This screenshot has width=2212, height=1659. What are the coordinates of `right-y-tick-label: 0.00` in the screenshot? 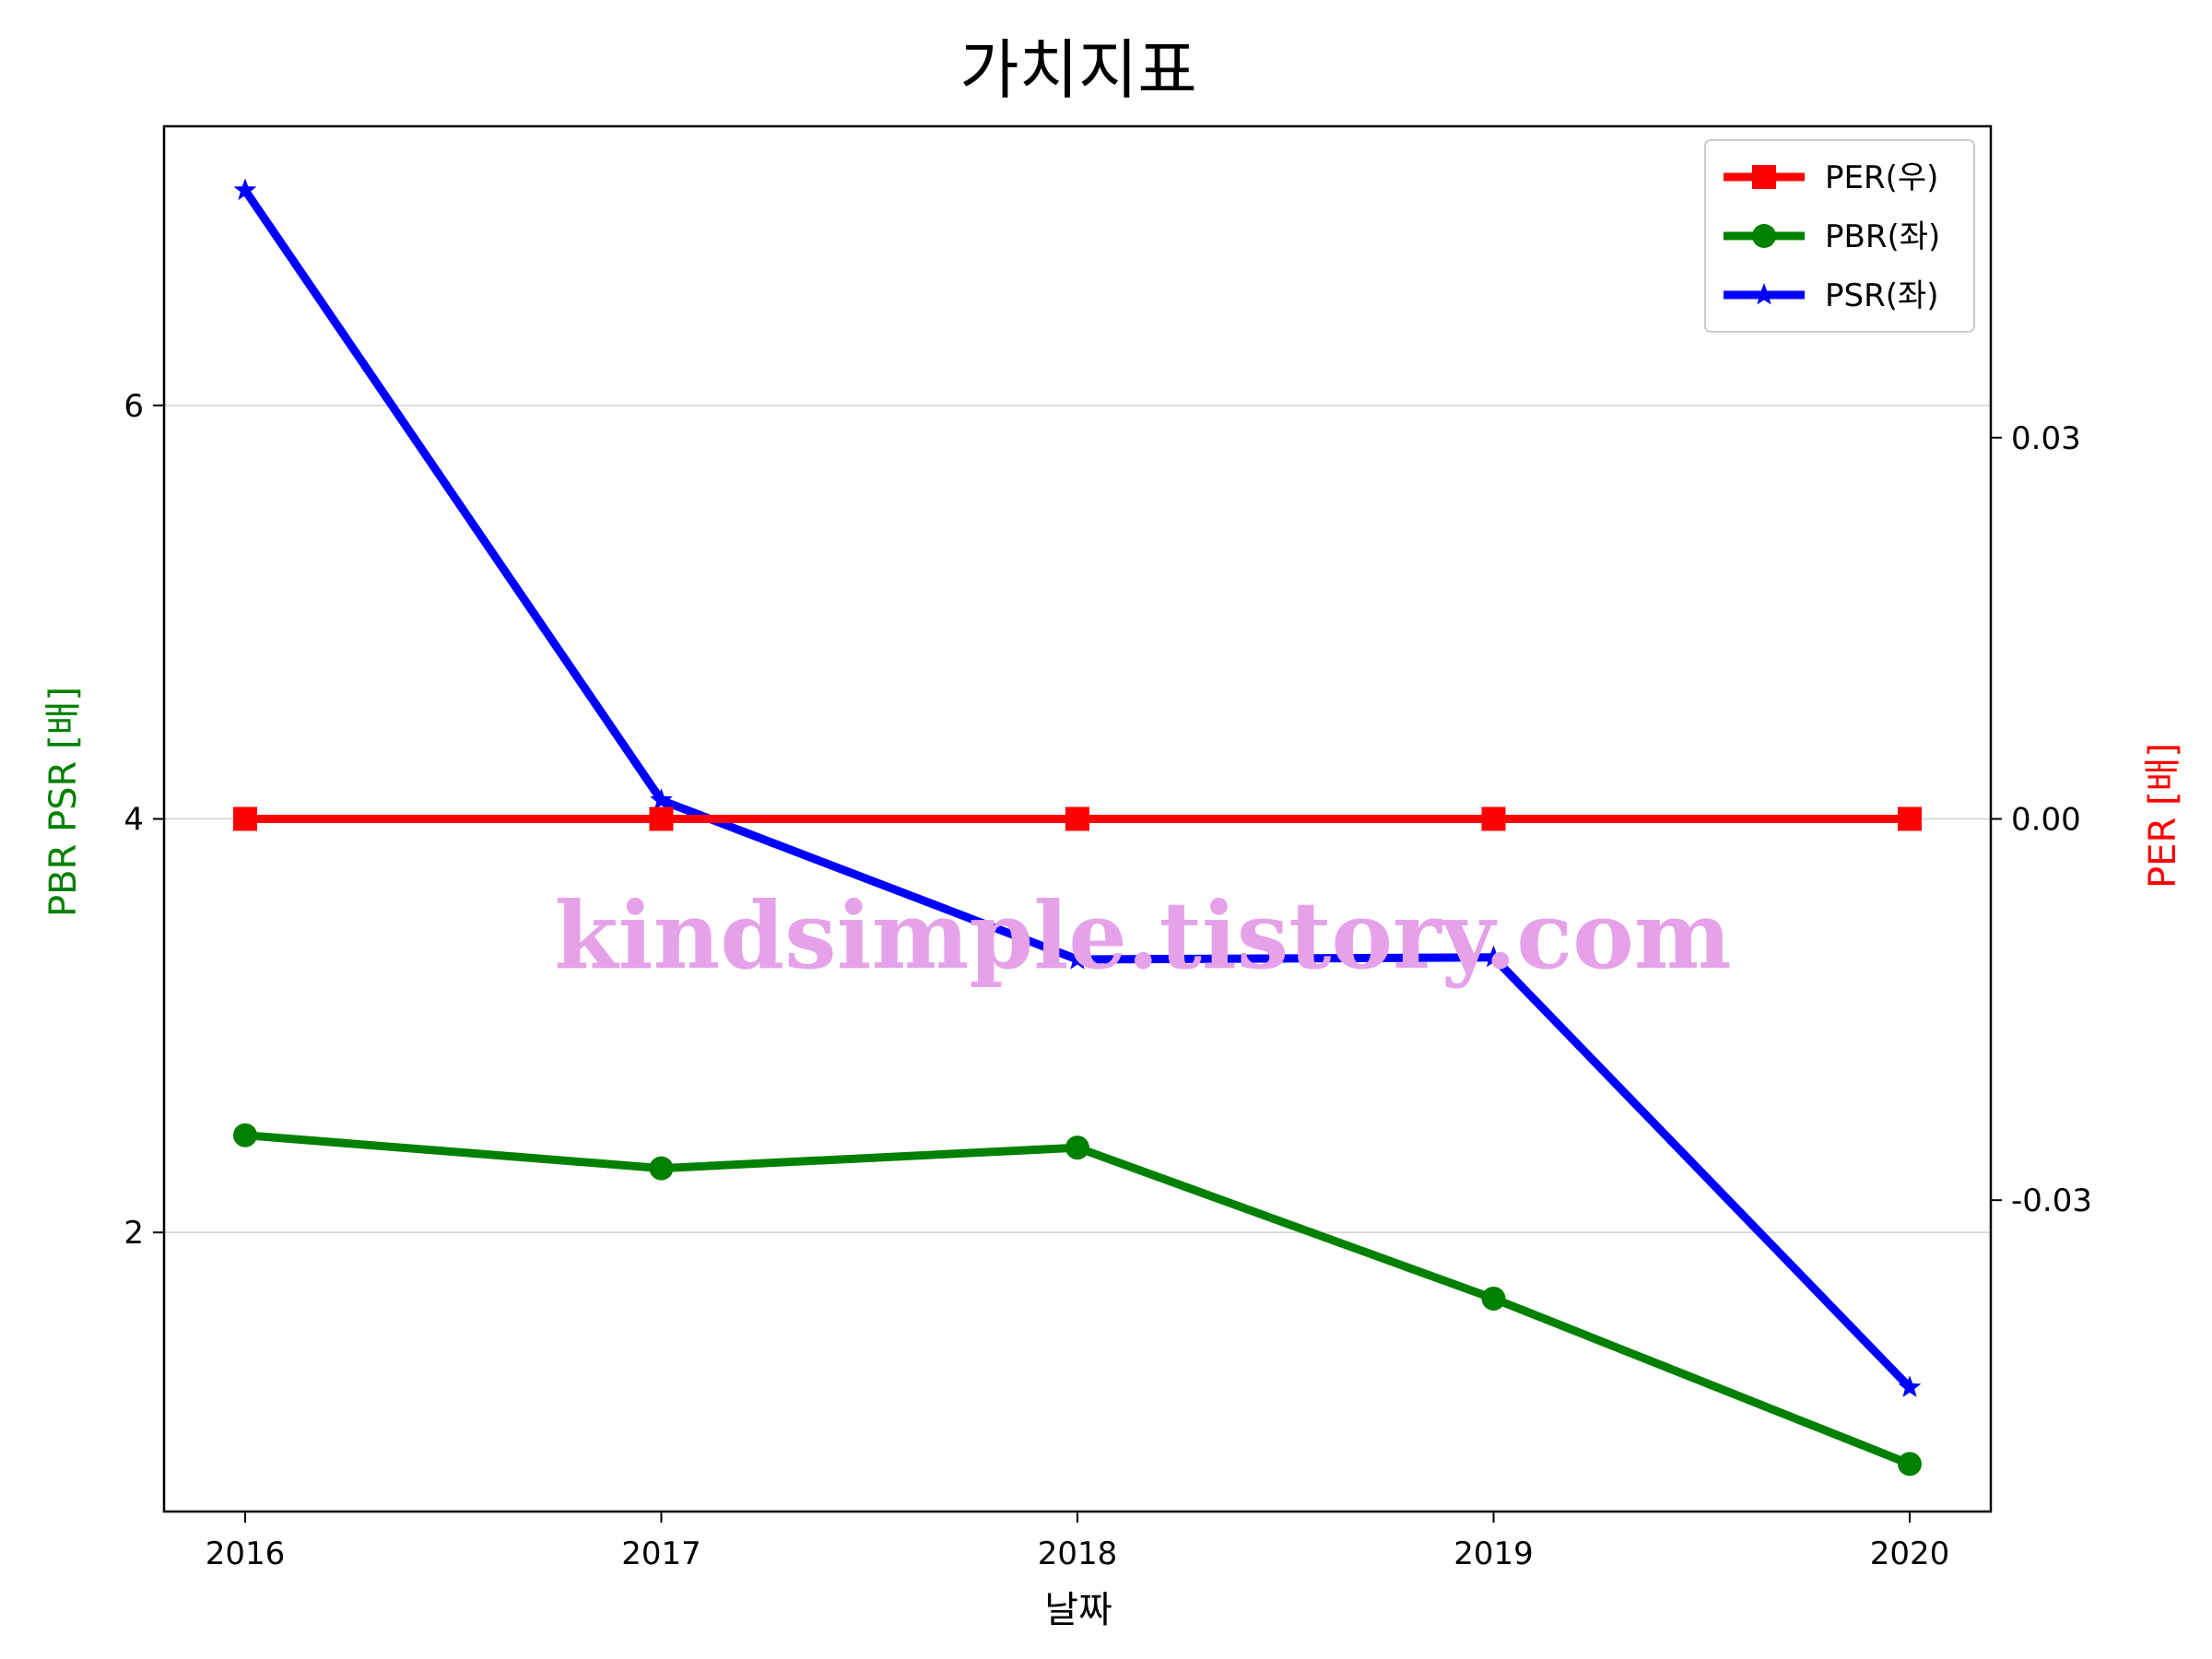 It's located at (2046, 820).